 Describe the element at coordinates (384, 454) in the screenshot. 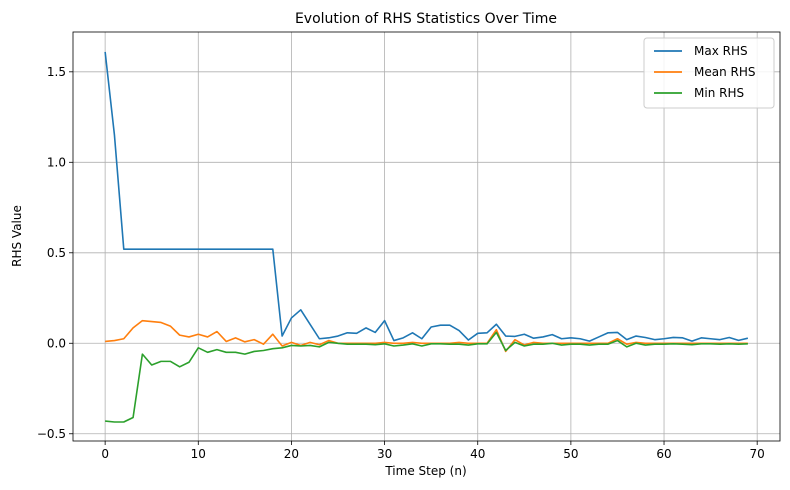

I see `x-tick-label: 30` at that location.